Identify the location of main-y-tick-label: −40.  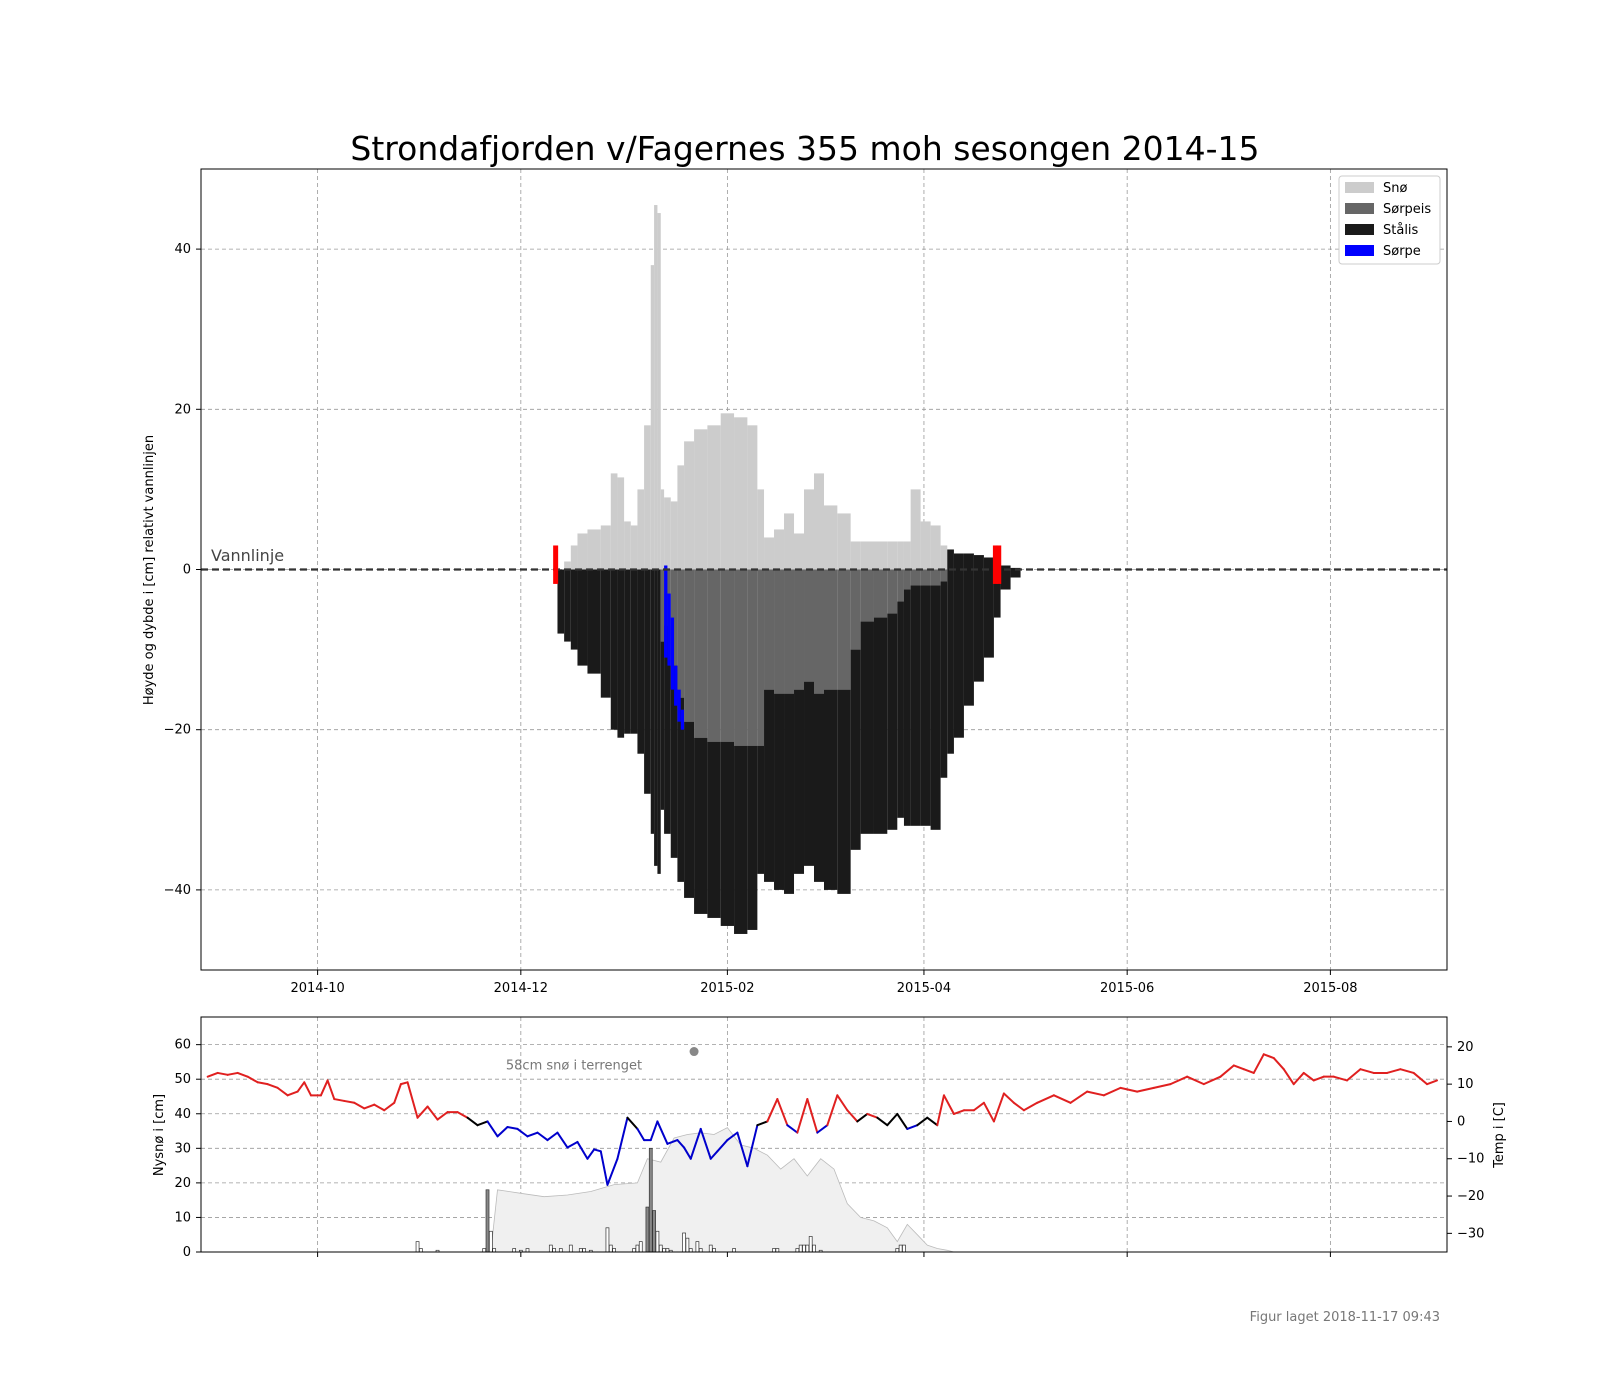
(177, 890).